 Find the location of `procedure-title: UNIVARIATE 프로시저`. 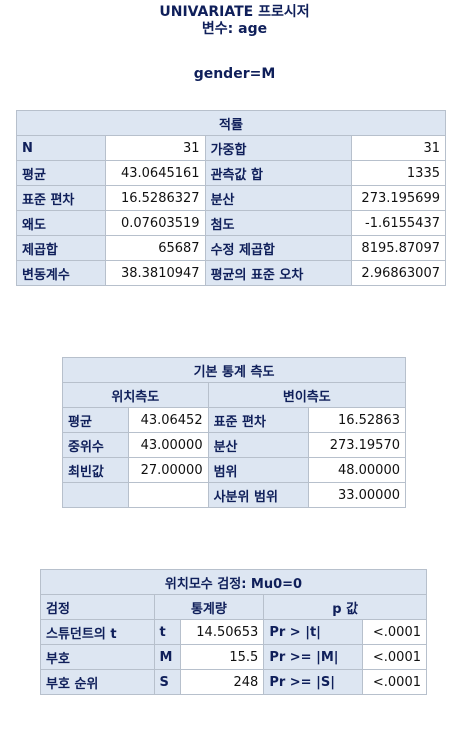

procedure-title: UNIVARIATE 프로시저 is located at coordinates (234, 12).